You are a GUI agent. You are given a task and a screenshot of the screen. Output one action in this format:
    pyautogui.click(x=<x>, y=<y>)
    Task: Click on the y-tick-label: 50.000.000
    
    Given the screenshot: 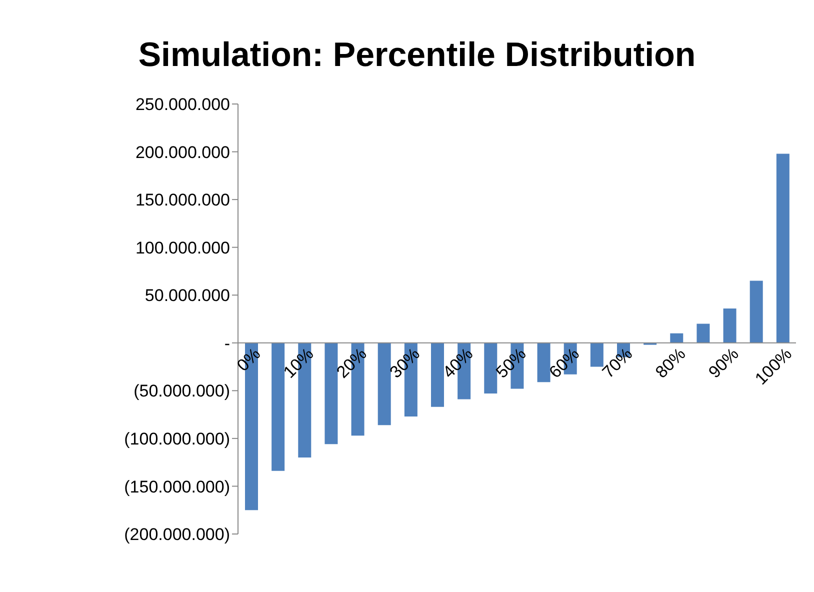 What is the action you would take?
    pyautogui.click(x=187, y=296)
    